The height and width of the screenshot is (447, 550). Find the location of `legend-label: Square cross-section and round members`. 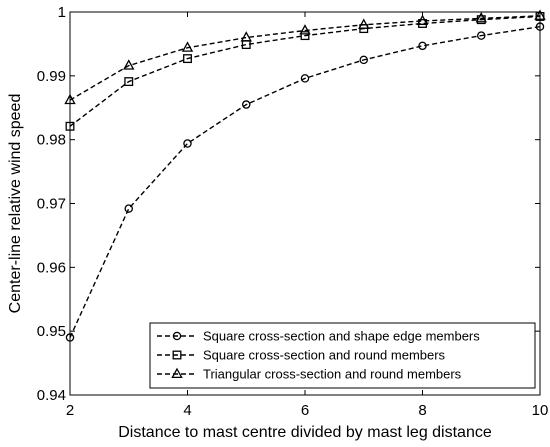

legend-label: Square cross-section and round members is located at coordinates (324, 355).